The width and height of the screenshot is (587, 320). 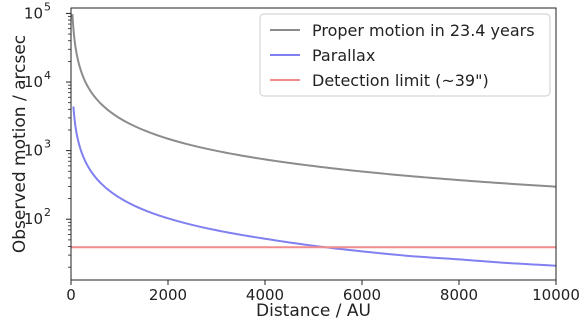 What do you see at coordinates (71, 295) in the screenshot?
I see `x-tick-label: 0` at bounding box center [71, 295].